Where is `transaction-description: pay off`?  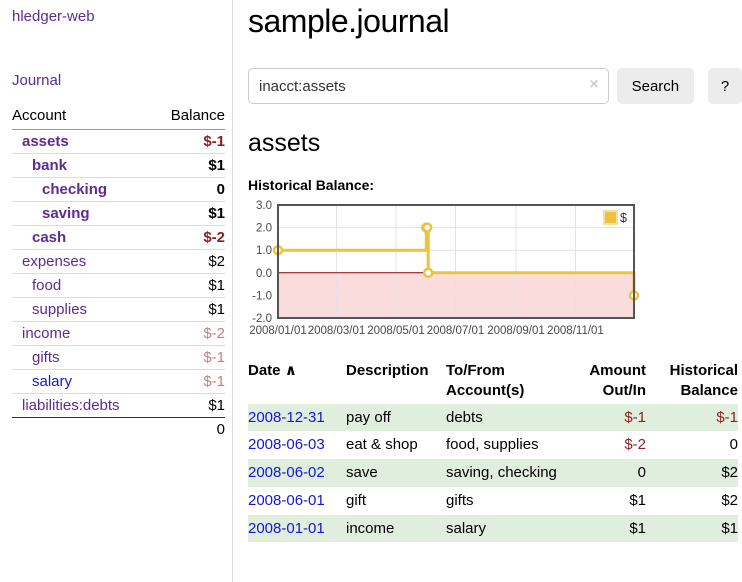
transaction-description: pay off is located at coordinates (368, 417).